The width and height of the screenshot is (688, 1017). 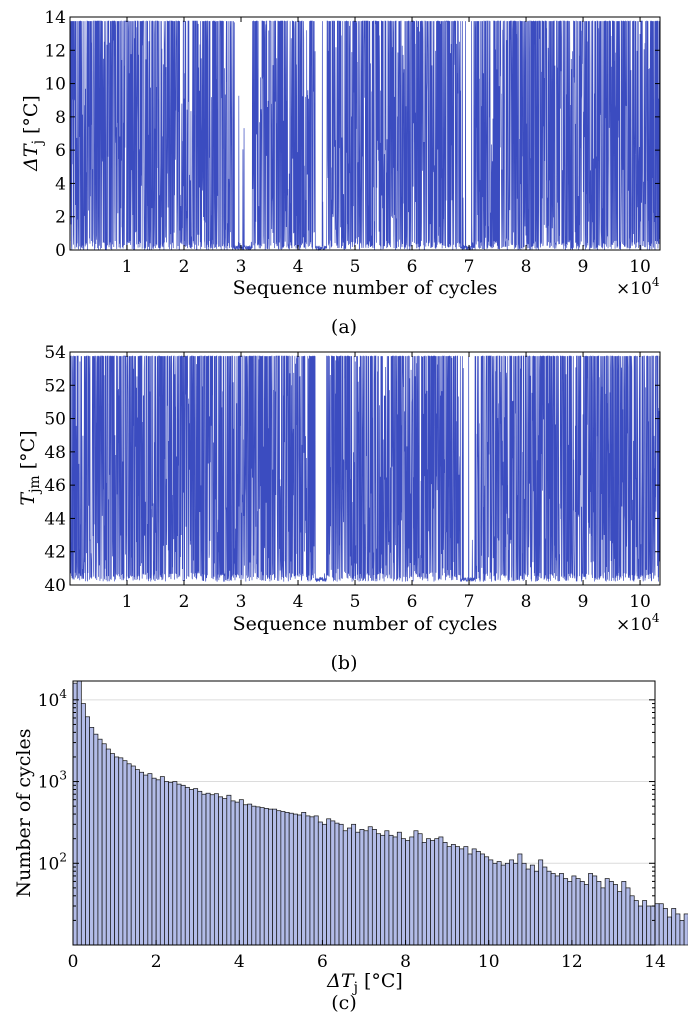 I want to click on b-ytick-label: 42, so click(x=55, y=553).